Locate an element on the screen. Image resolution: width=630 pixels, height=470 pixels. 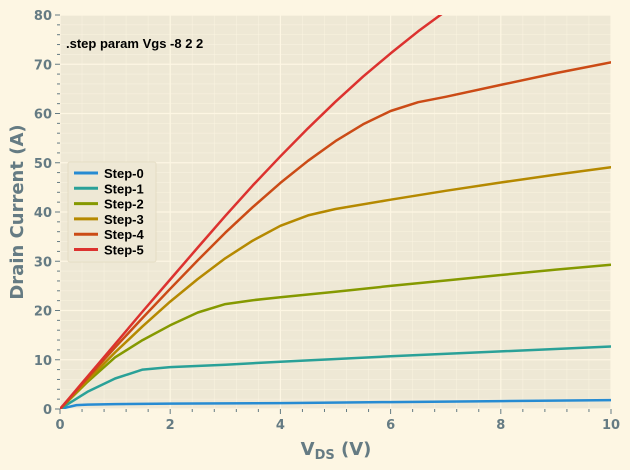
x-tick-label: 0 is located at coordinates (59, 425).